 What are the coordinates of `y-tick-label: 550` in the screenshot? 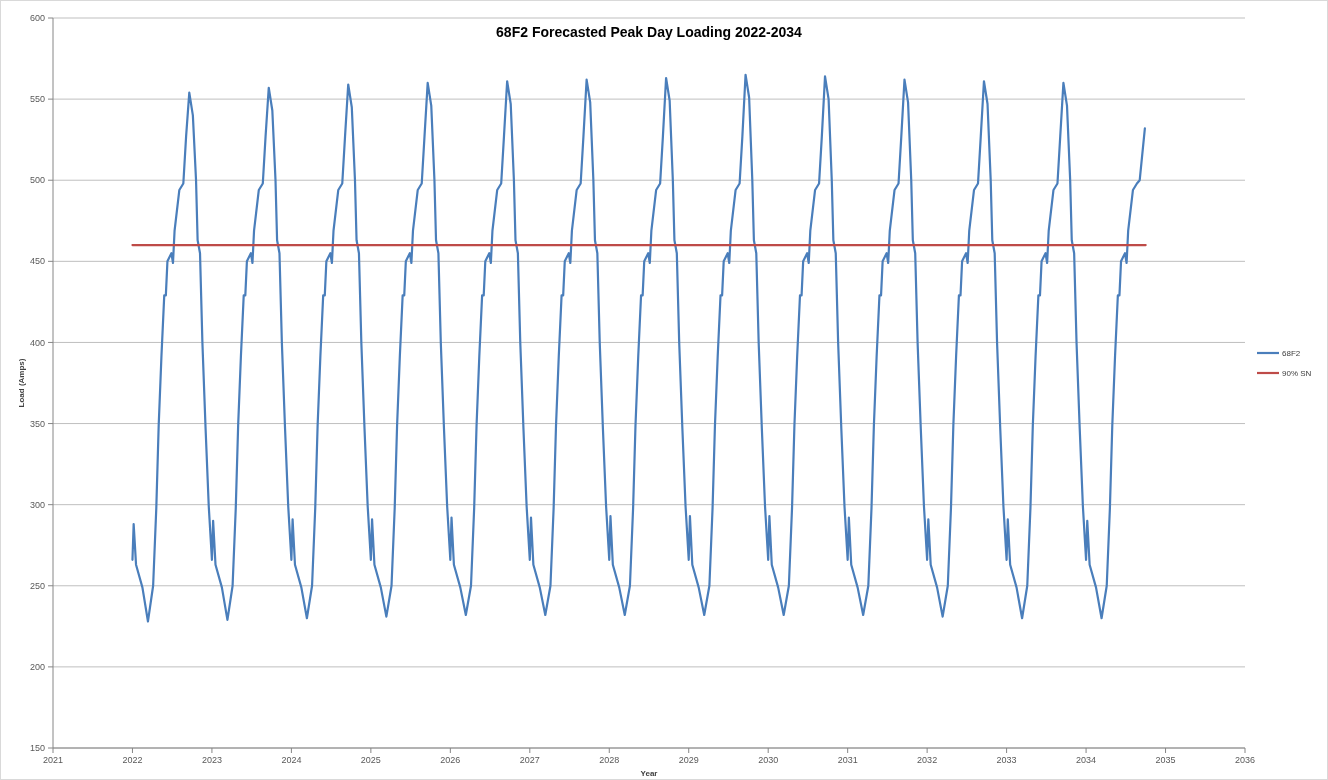 It's located at (37, 99).